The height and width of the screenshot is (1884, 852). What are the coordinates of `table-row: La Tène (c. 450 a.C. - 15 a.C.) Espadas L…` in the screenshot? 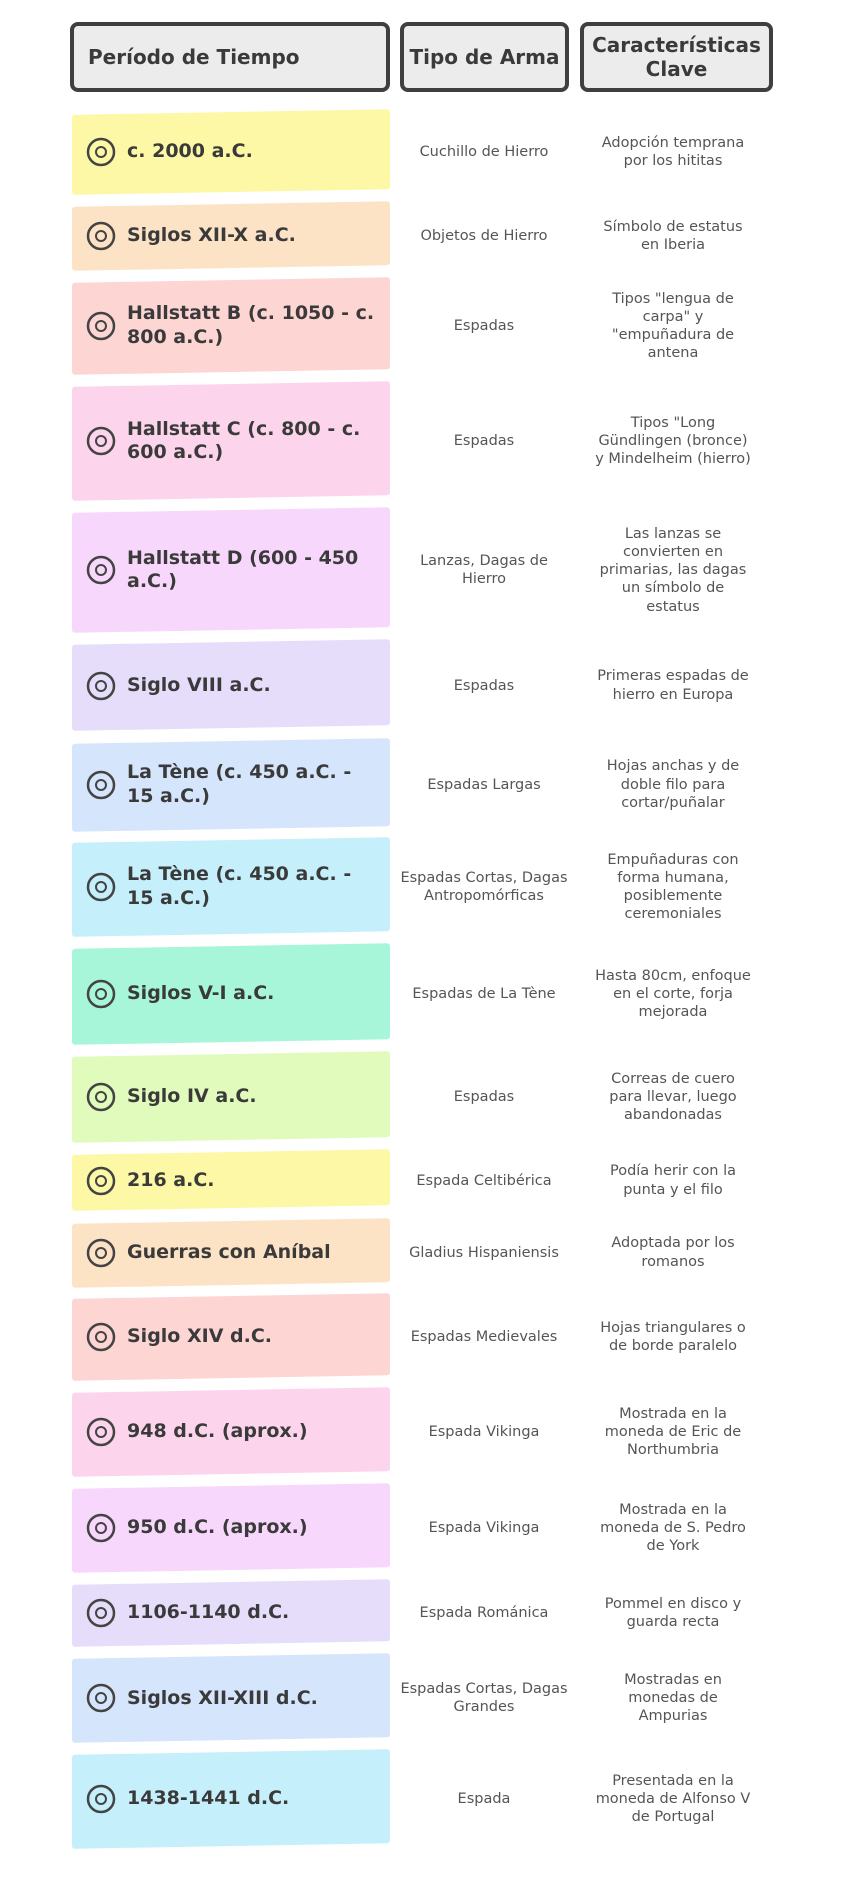 It's located at (426, 785).